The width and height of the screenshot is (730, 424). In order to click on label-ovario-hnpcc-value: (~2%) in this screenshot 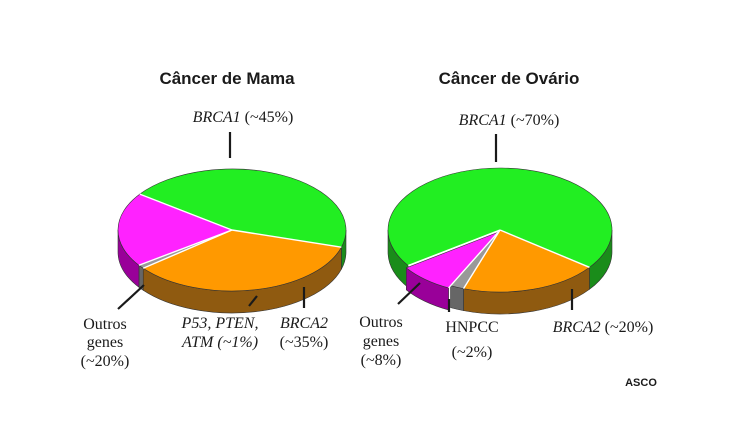, I will do `click(472, 352)`.